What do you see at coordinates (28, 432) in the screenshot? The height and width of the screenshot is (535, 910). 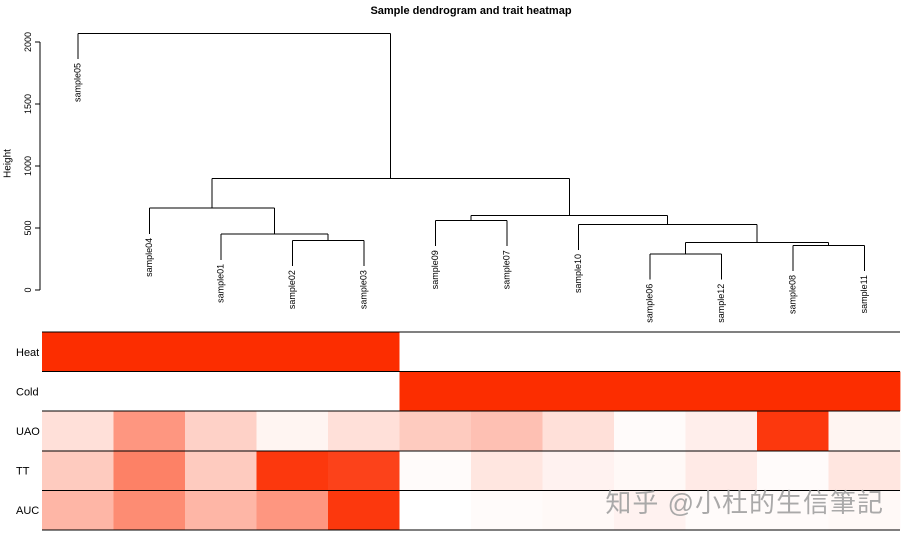 I see `heatmap-row-label: UAO` at bounding box center [28, 432].